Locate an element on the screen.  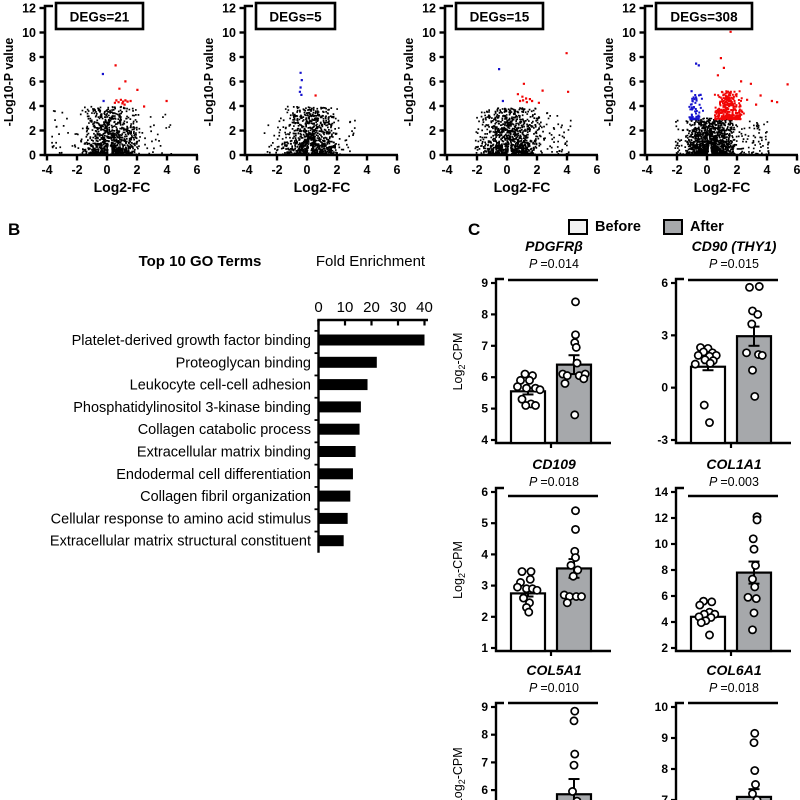
gene-chart-col1a1: COL1A1 P =0.003 14 12 10 8 6 4 2 is located at coordinates (714, 560).